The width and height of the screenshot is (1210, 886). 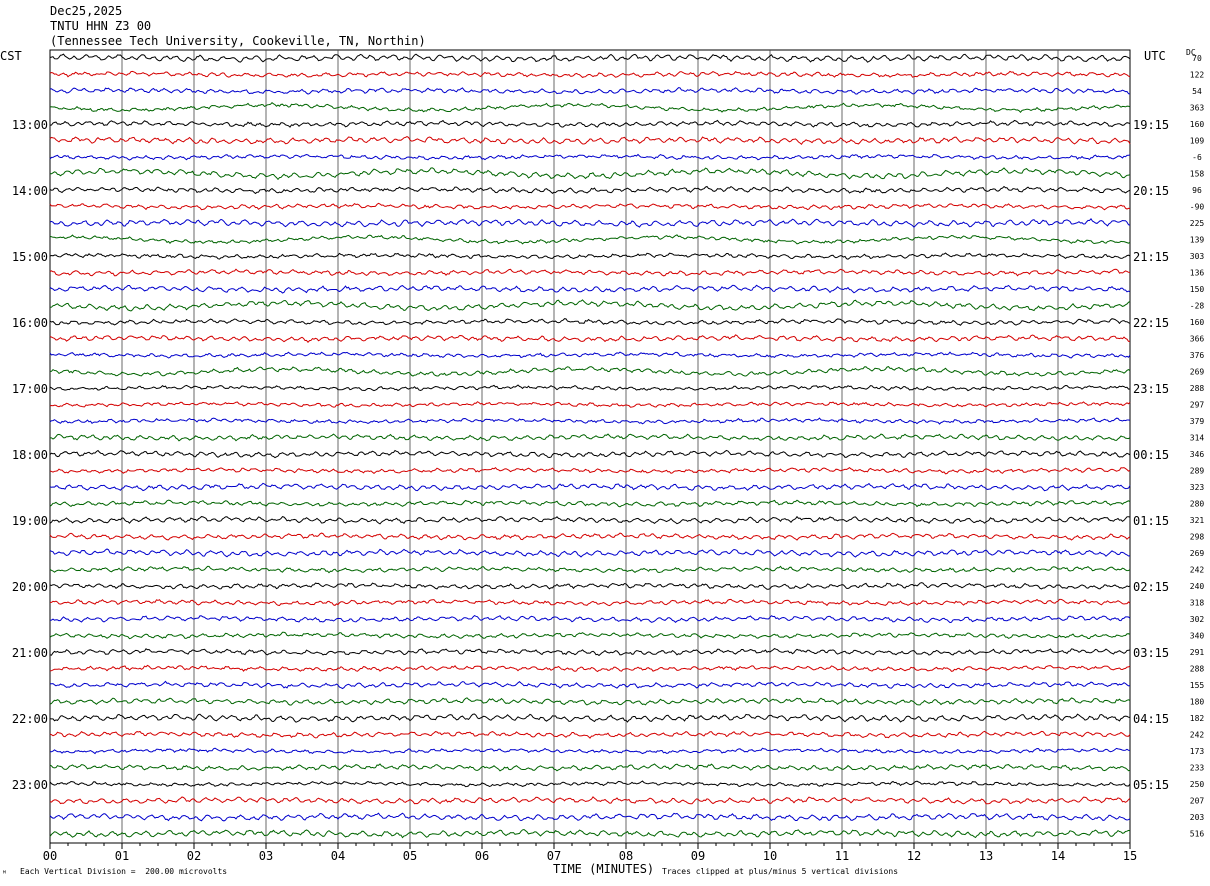 I want to click on x-tick-label: 00, so click(x=50, y=856).